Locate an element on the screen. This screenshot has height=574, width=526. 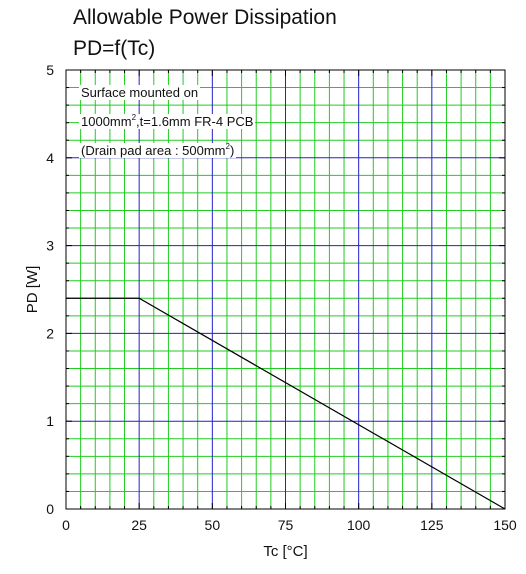
annotation-line-2: 1000mm2,t=1.6mm FR-4 PCB is located at coordinates (167, 121).